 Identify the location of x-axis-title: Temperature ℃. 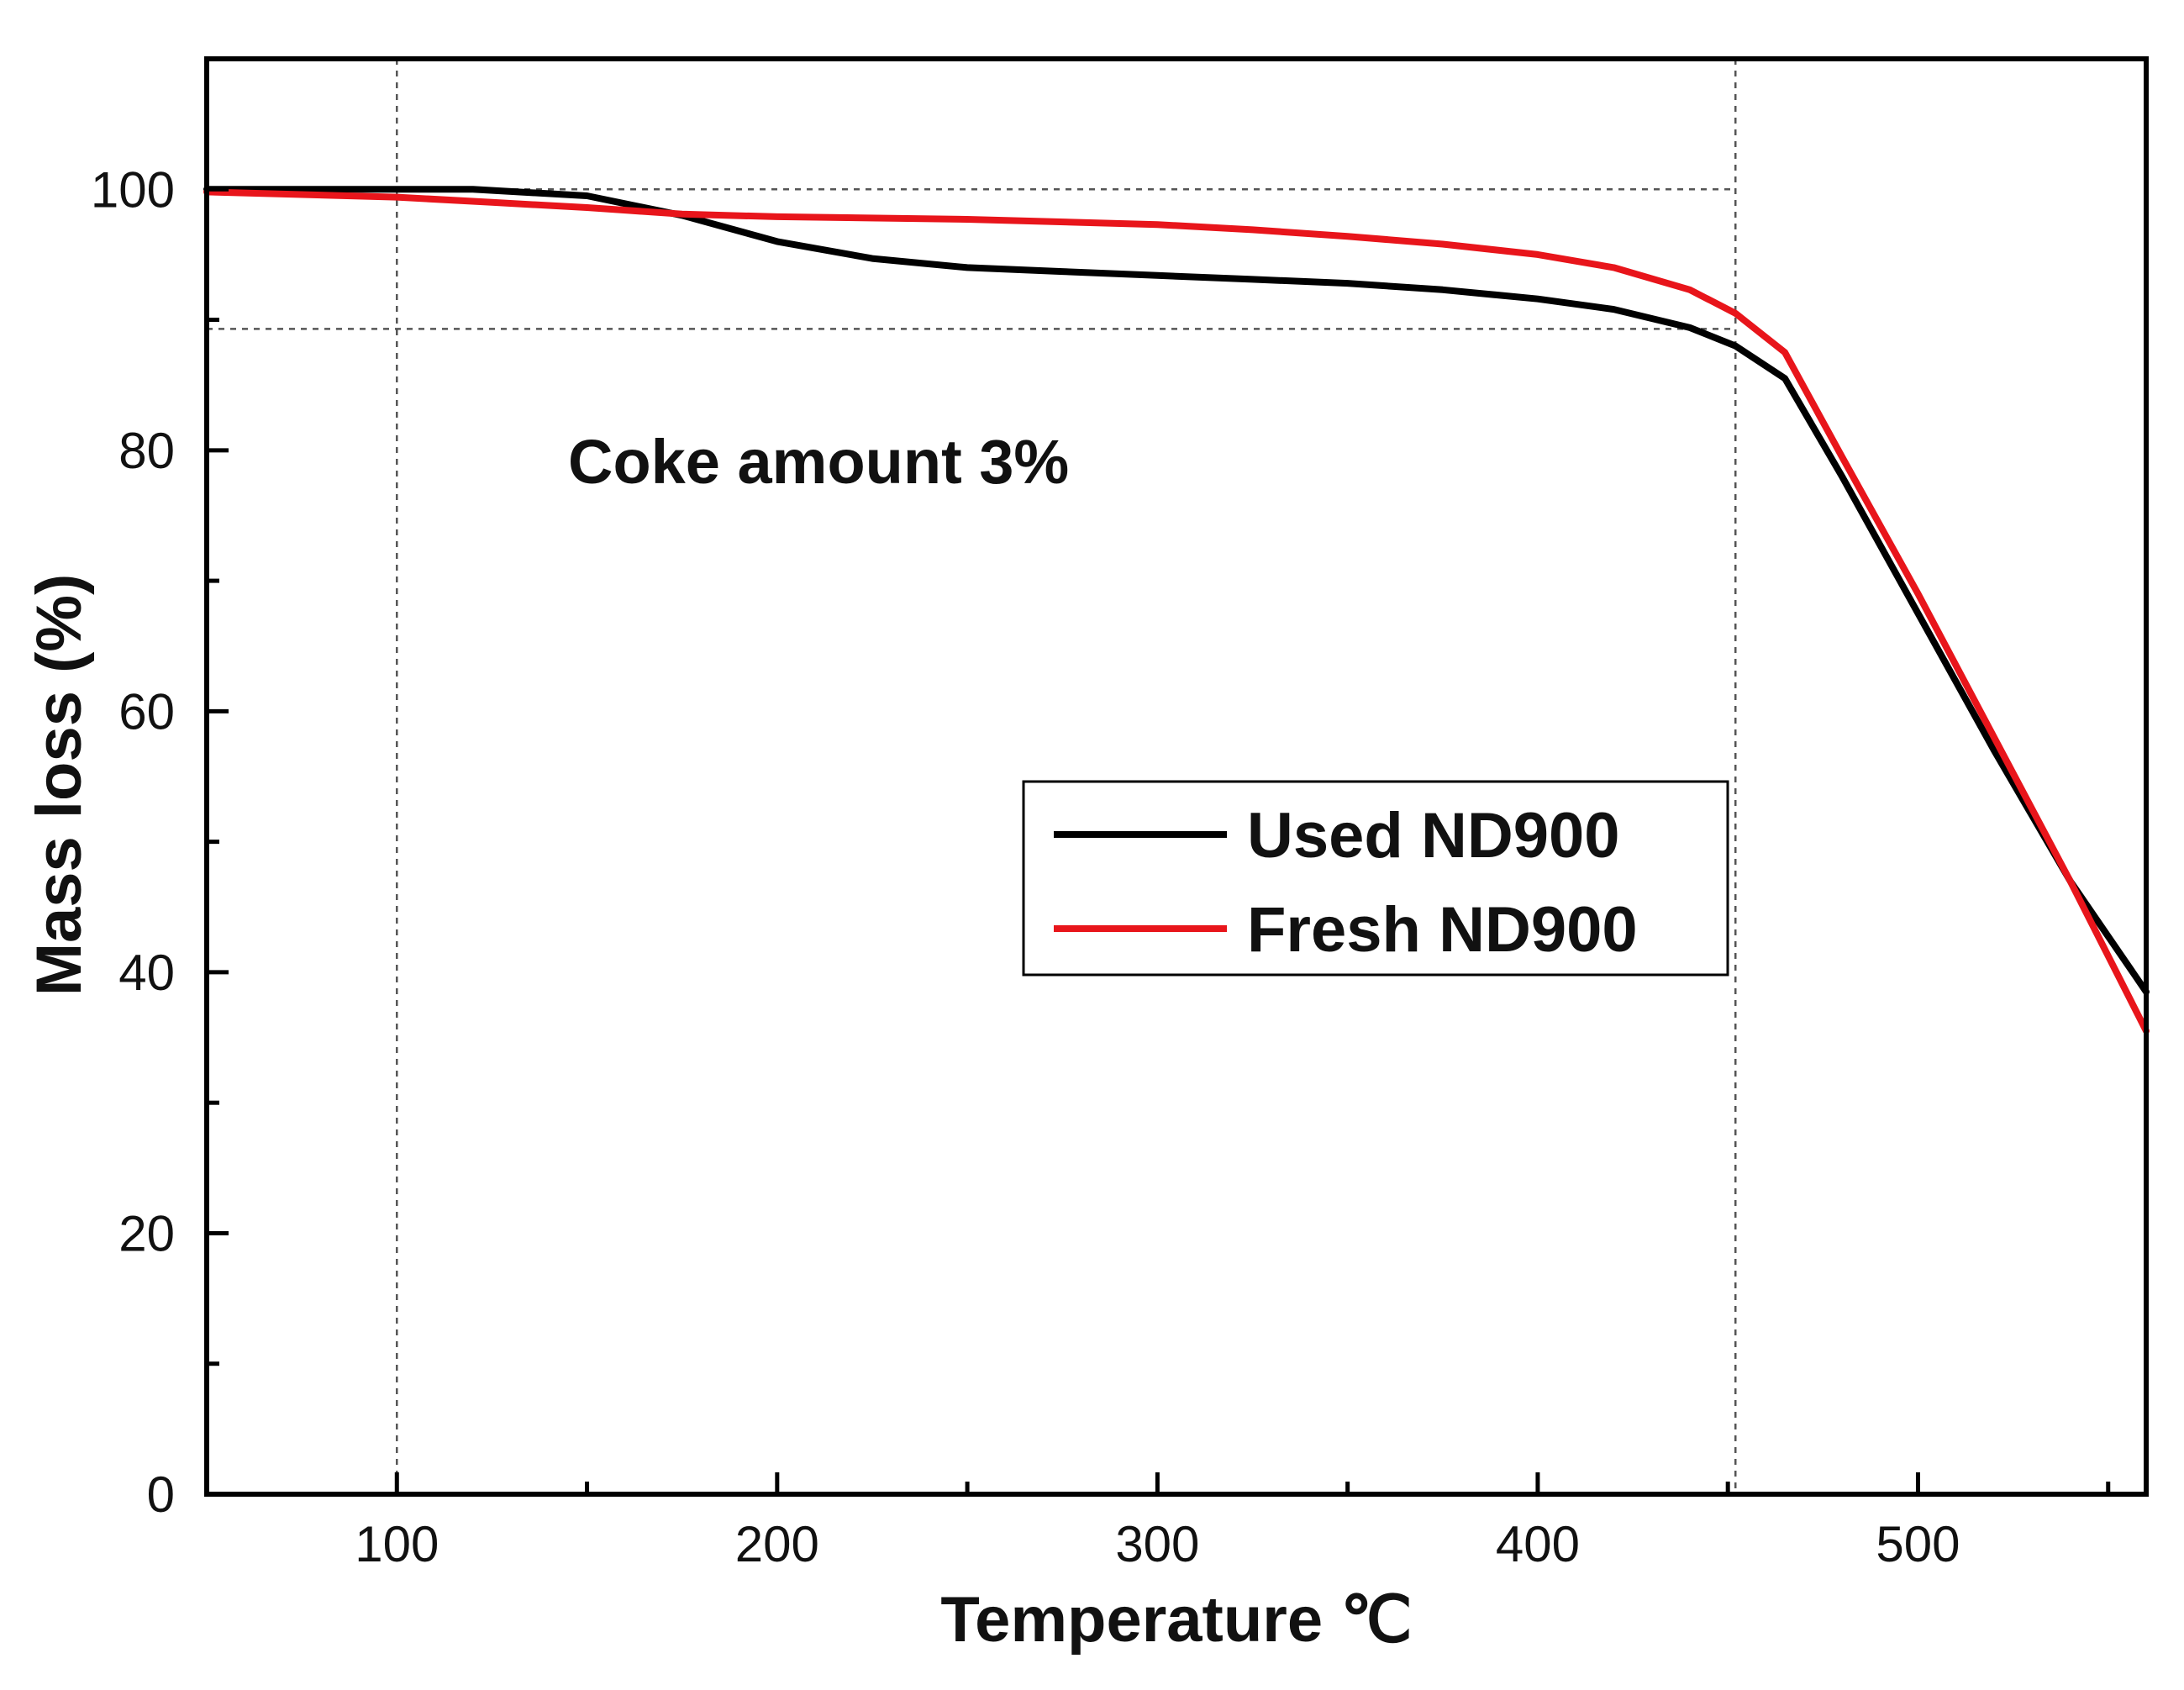
(1176, 1620).